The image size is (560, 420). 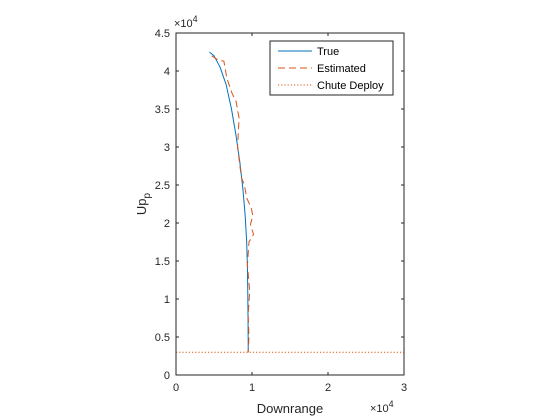 What do you see at coordinates (350, 86) in the screenshot?
I see `legend-label-chute-deploy: Chute Deploy` at bounding box center [350, 86].